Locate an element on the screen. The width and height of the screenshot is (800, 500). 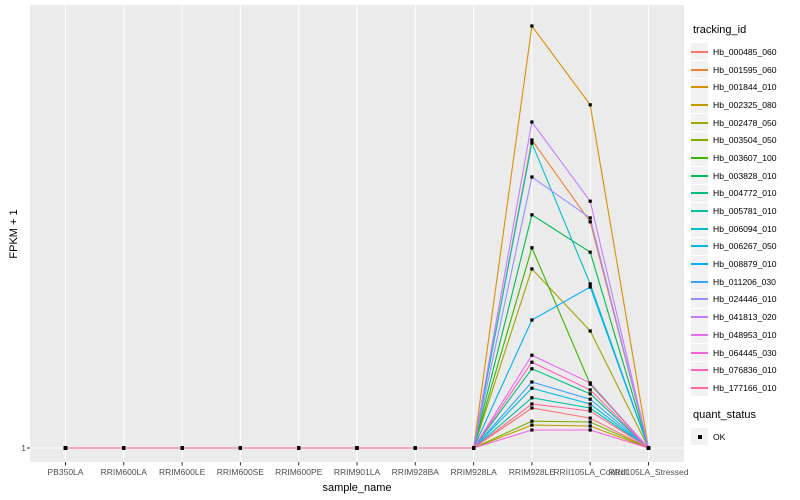
legend-item-label: Hb_003607_100 is located at coordinates (745, 157).